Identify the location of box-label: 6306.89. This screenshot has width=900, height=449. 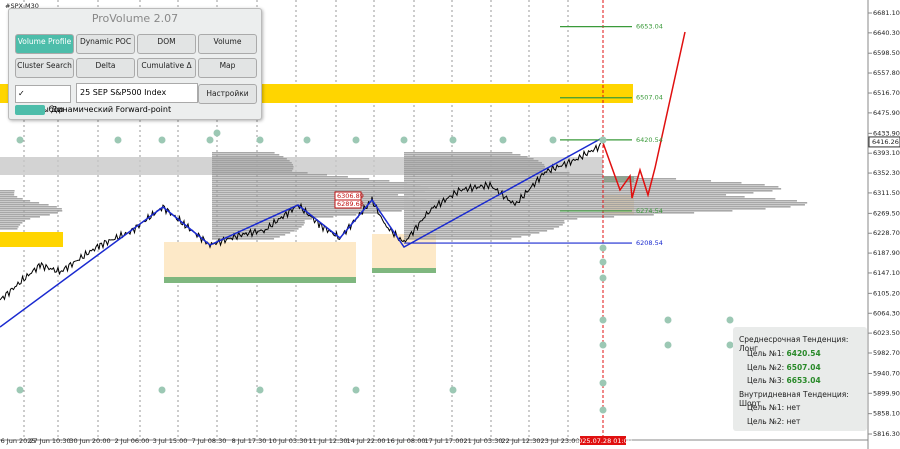
(350, 196).